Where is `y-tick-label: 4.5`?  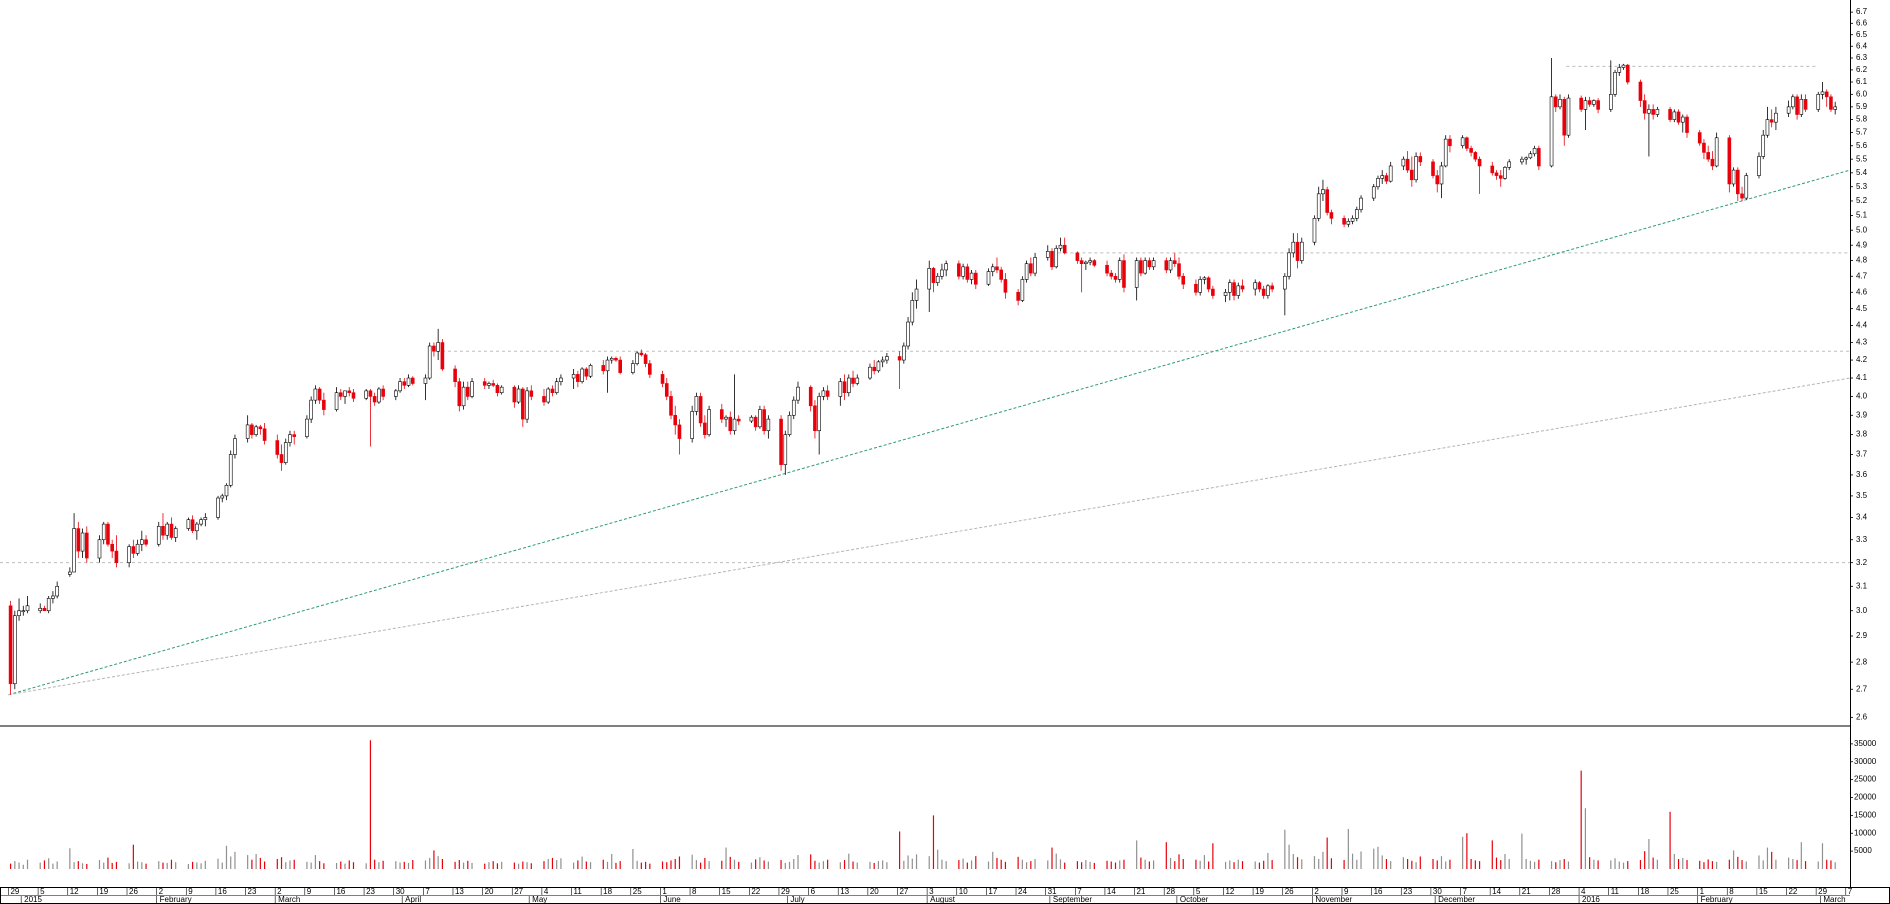
y-tick-label: 4.5 is located at coordinates (1862, 308).